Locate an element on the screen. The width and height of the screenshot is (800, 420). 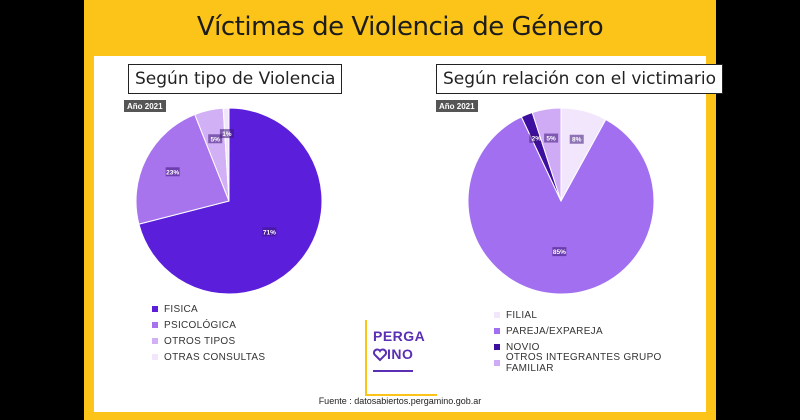
slice-data-label: 85% is located at coordinates (559, 252).